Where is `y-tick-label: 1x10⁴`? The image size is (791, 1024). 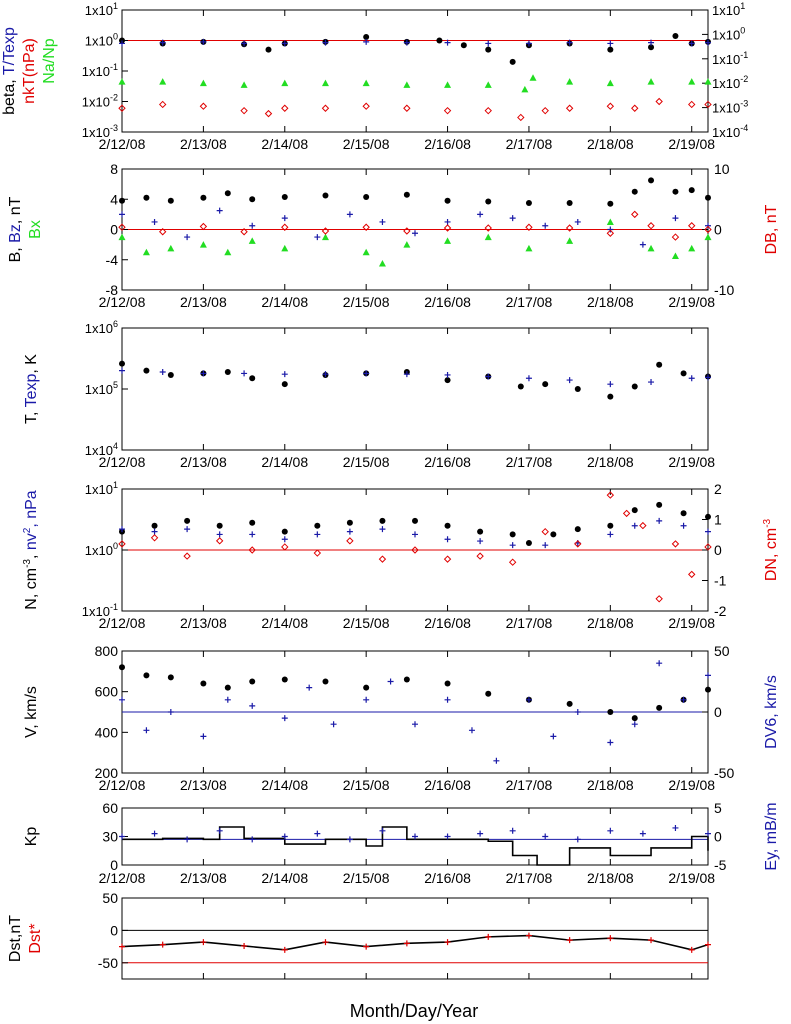 y-tick-label: 1x10⁴ is located at coordinates (101, 449).